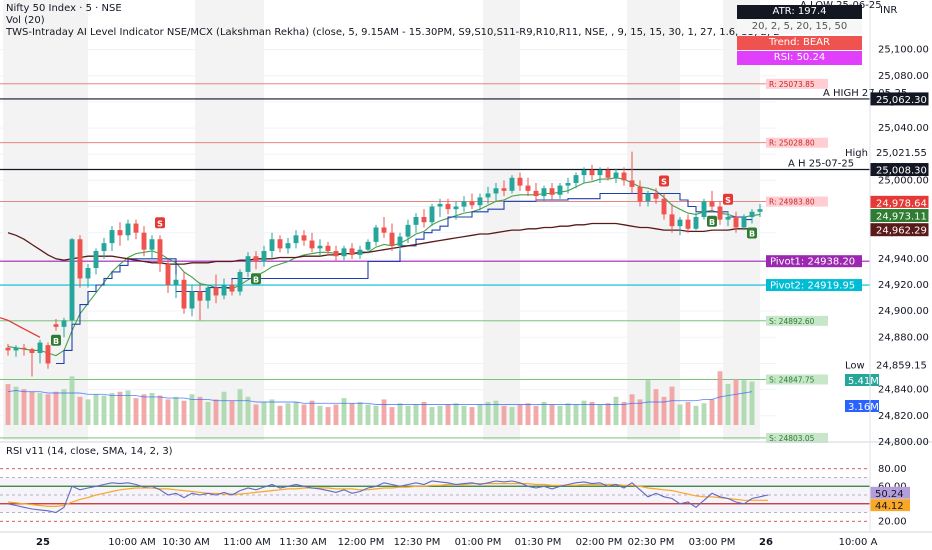 Image resolution: width=932 pixels, height=550 pixels. I want to click on price-tag-label: 25,062.30, so click(901, 100).